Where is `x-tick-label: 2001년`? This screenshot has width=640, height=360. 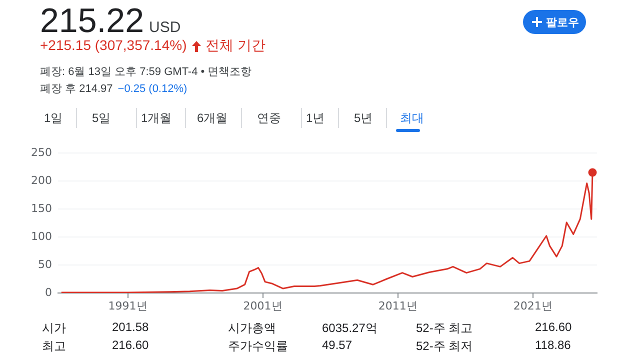
x-tick-label: 2001년 is located at coordinates (262, 305).